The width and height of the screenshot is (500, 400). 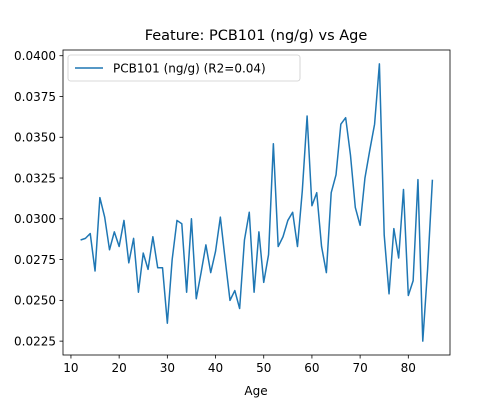 What do you see at coordinates (359, 368) in the screenshot?
I see `x-tick-label: 70` at bounding box center [359, 368].